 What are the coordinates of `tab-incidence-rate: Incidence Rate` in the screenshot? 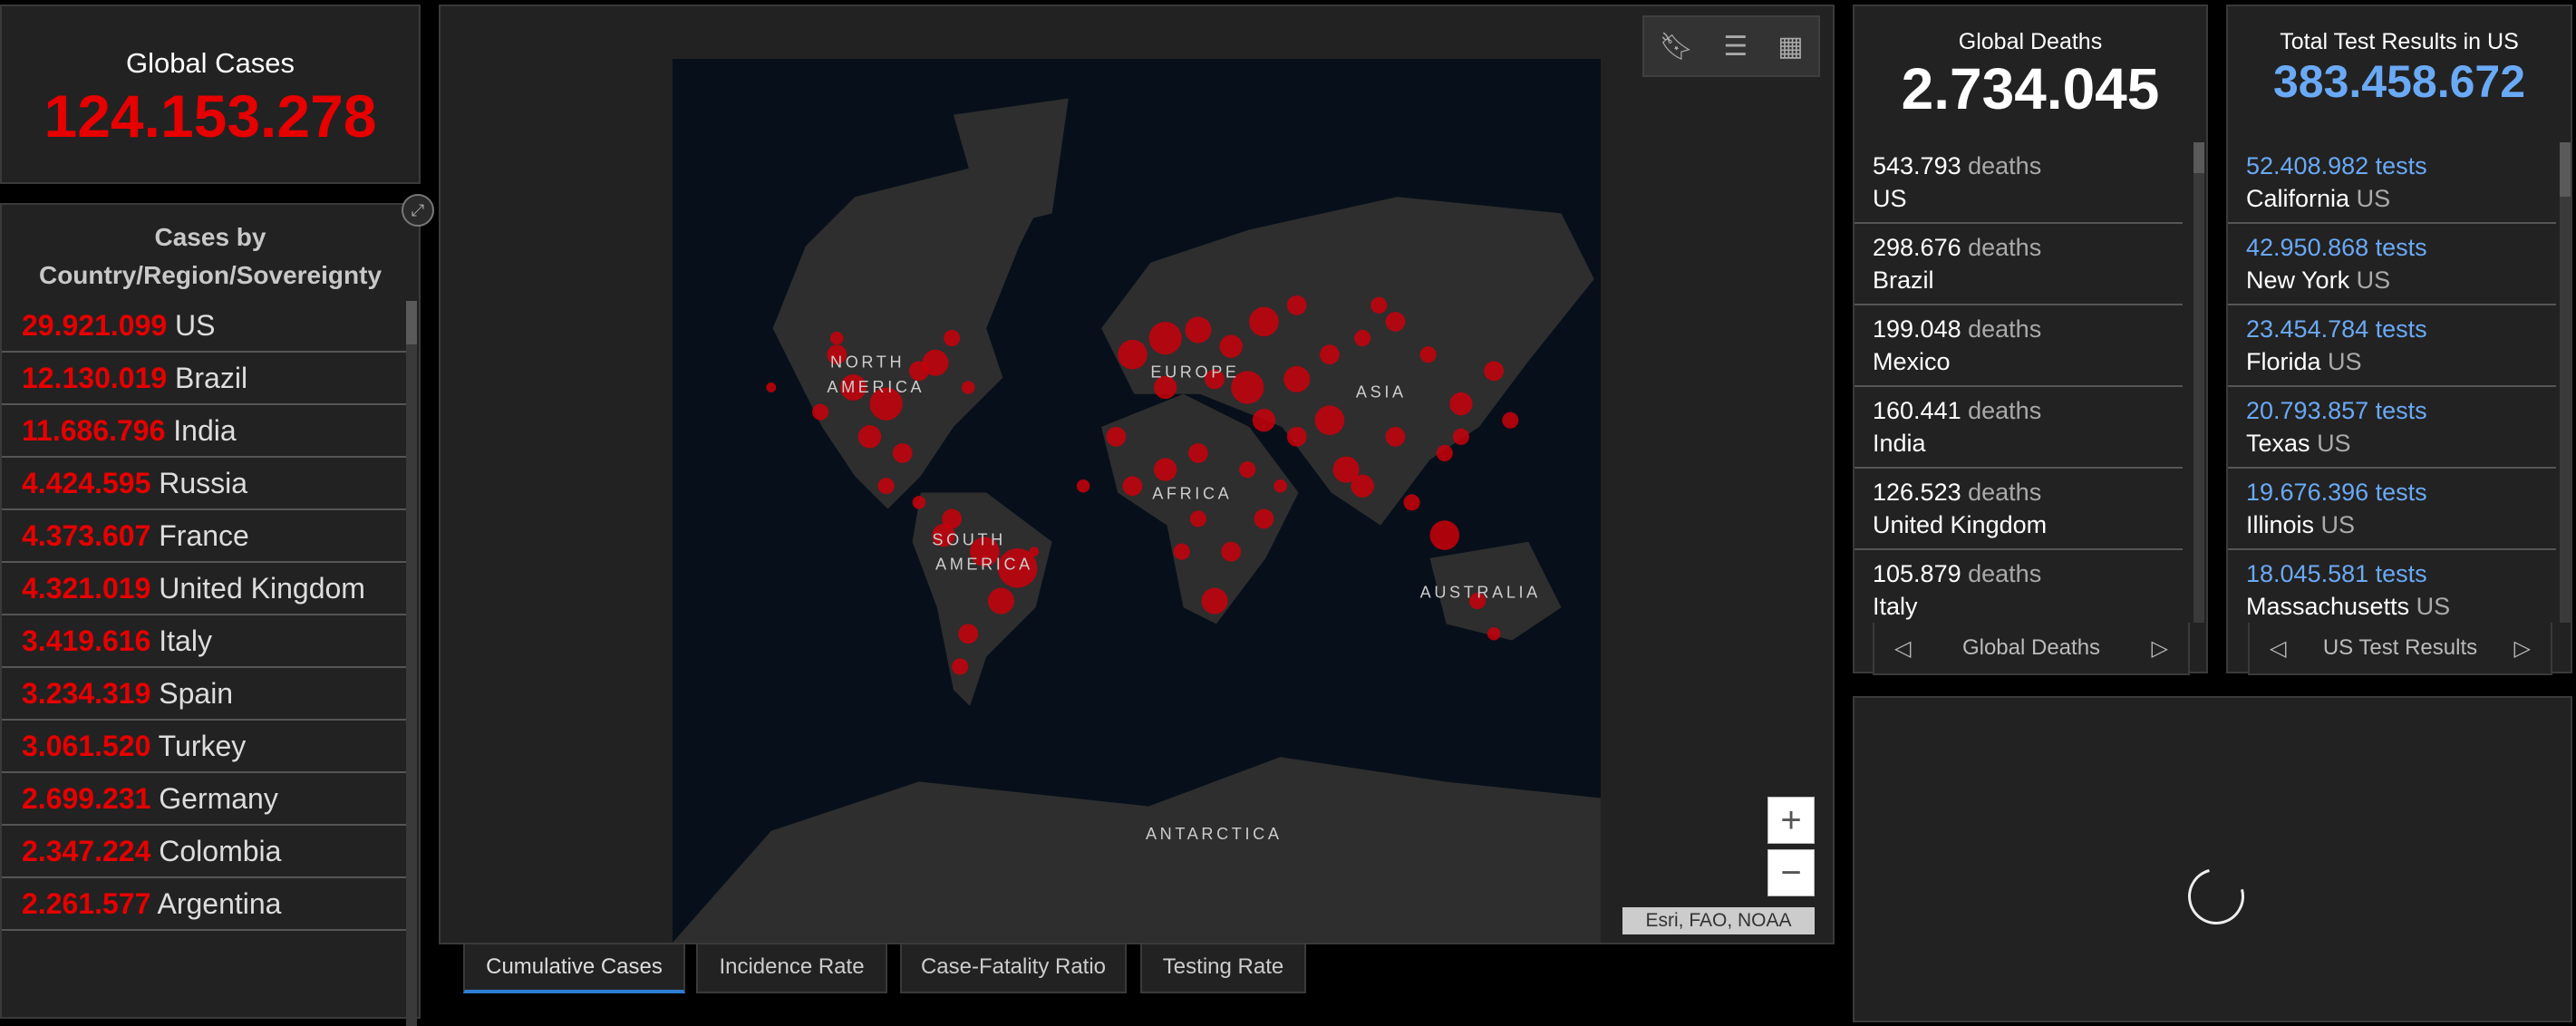 It's located at (791, 968).